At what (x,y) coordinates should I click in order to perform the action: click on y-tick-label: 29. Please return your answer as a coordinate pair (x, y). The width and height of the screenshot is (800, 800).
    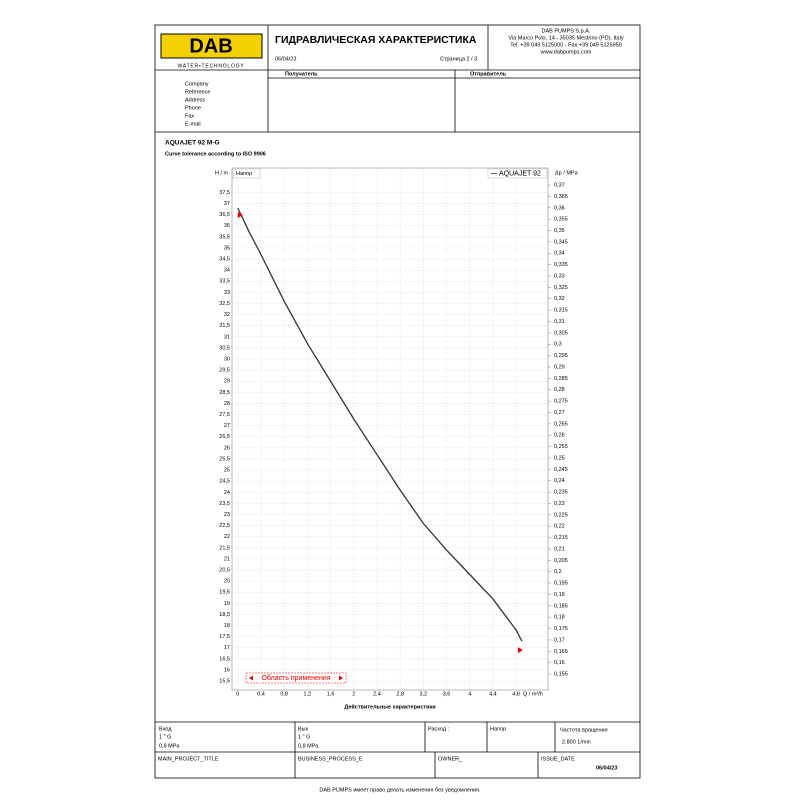
    Looking at the image, I should click on (227, 382).